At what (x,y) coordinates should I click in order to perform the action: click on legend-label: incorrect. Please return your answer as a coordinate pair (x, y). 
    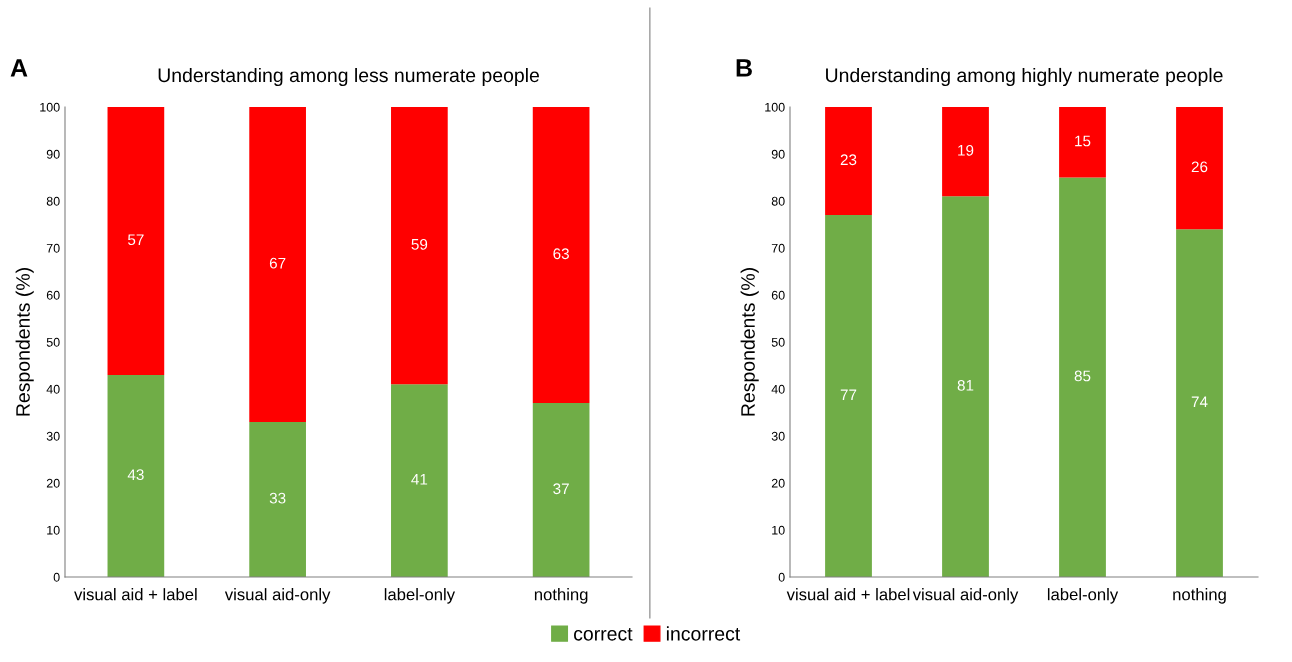
    Looking at the image, I should click on (703, 633).